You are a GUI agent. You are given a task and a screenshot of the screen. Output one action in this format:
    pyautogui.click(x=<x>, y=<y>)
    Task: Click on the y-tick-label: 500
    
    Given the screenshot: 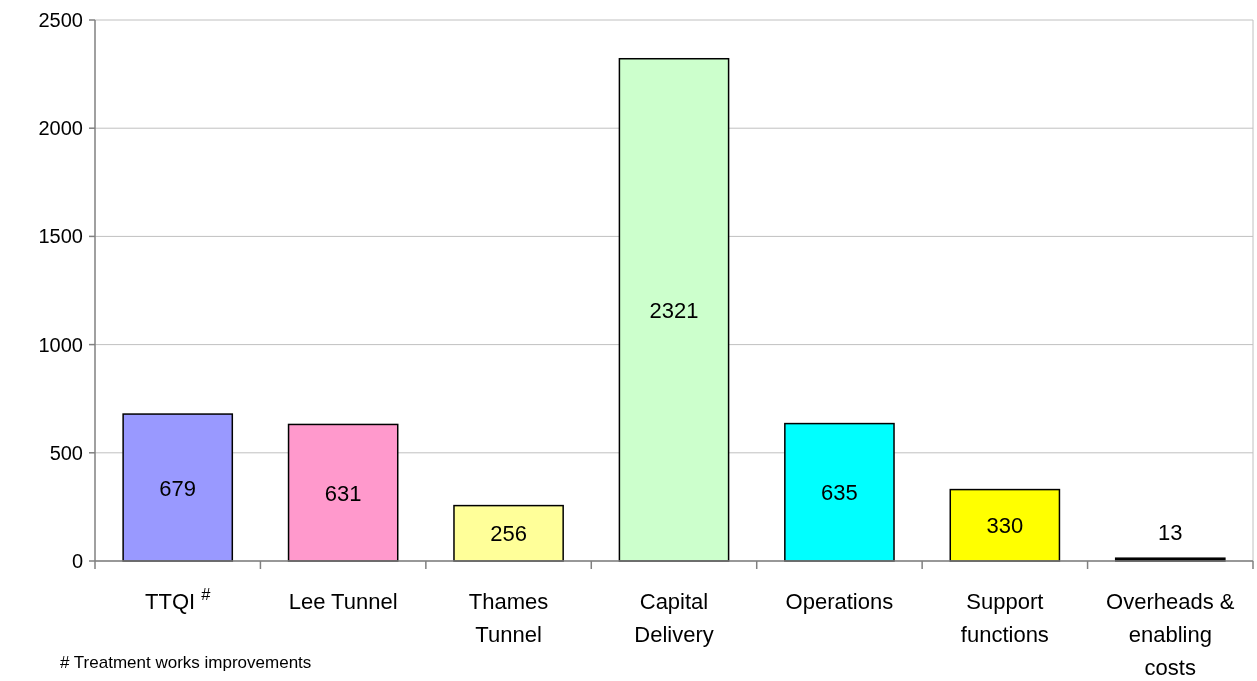 What is the action you would take?
    pyautogui.click(x=66, y=452)
    